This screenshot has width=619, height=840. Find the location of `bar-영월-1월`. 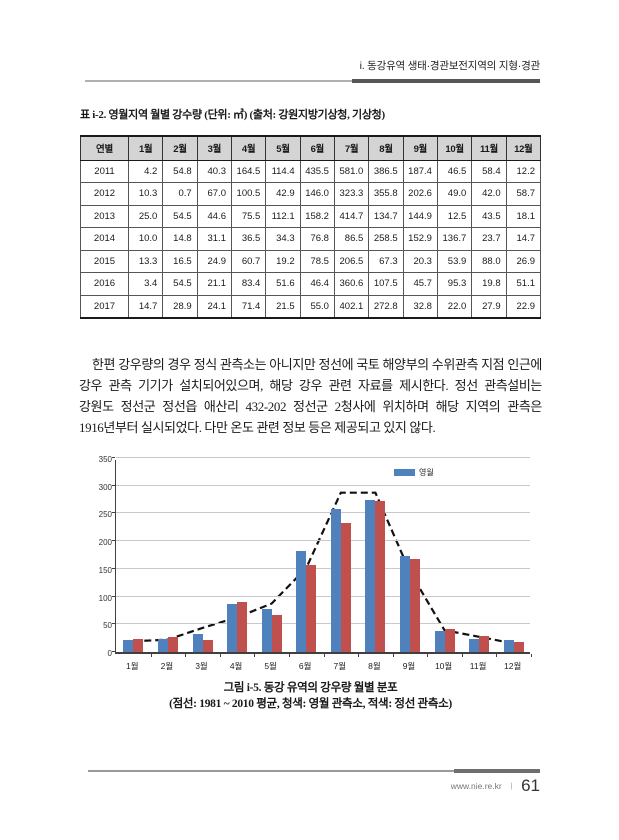

bar-영월-1월 is located at coordinates (128, 645).